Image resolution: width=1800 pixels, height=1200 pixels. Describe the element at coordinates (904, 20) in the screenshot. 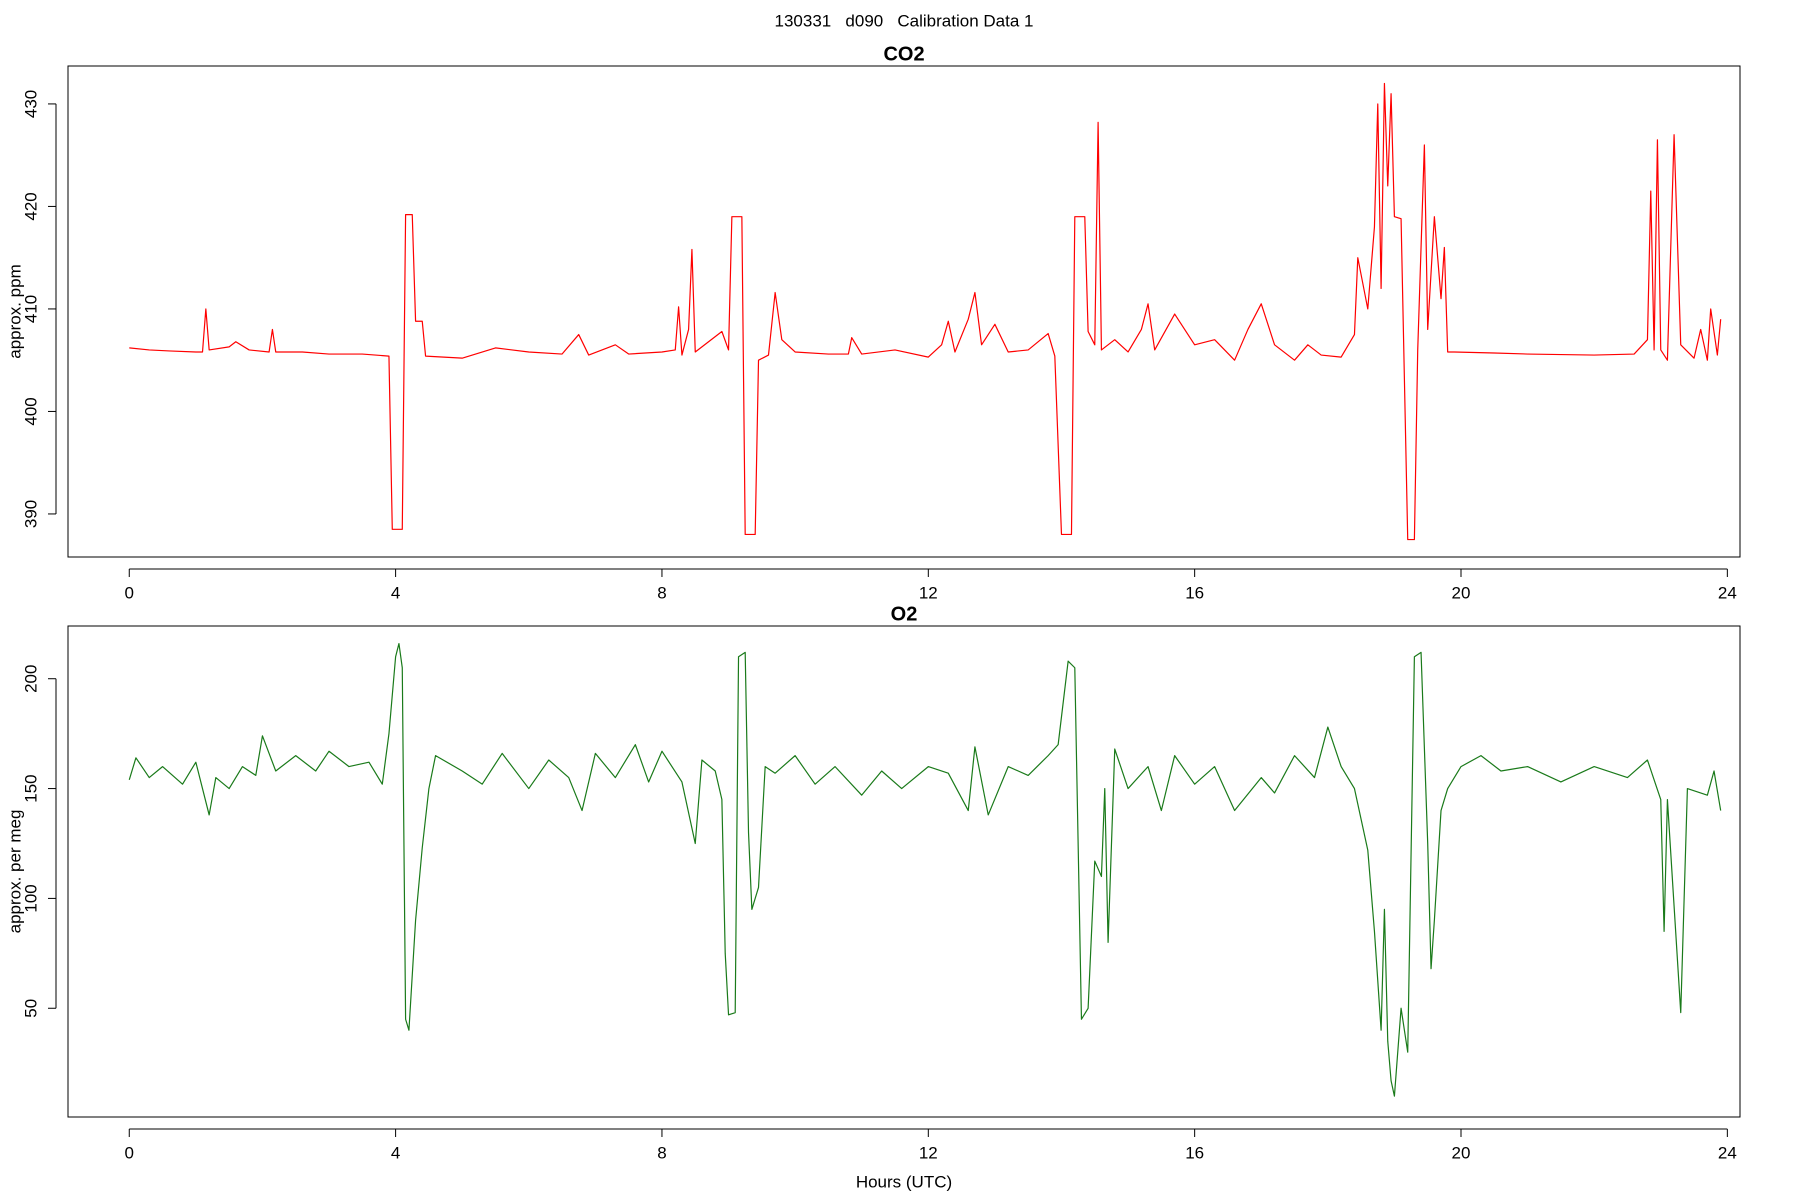

I see `figure-title: 130331 d090 Calibration Data 1` at that location.